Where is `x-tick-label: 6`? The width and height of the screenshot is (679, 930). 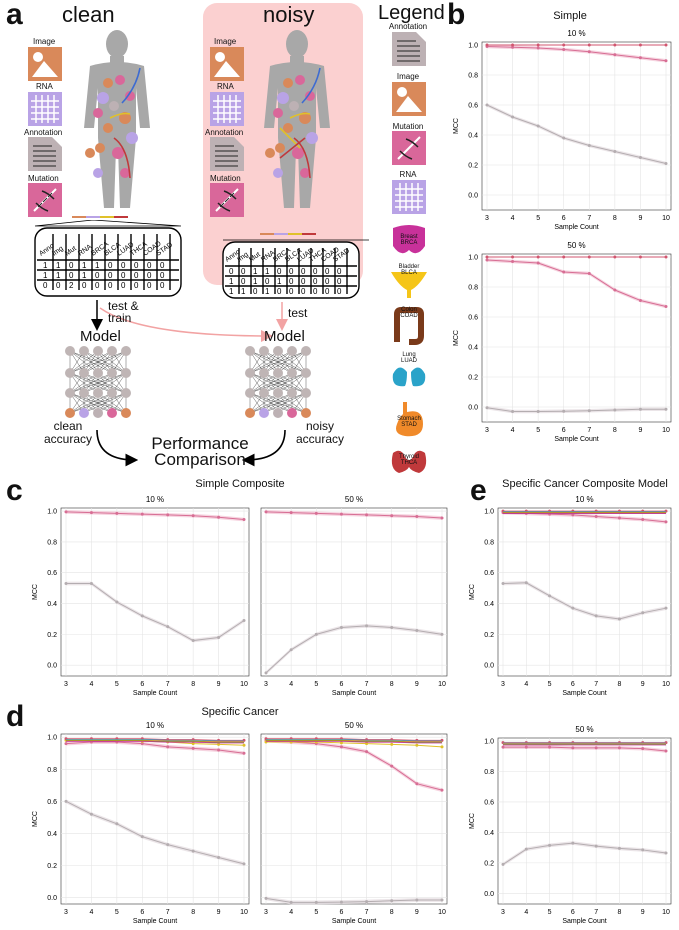
x-tick-label: 6 is located at coordinates (341, 912).